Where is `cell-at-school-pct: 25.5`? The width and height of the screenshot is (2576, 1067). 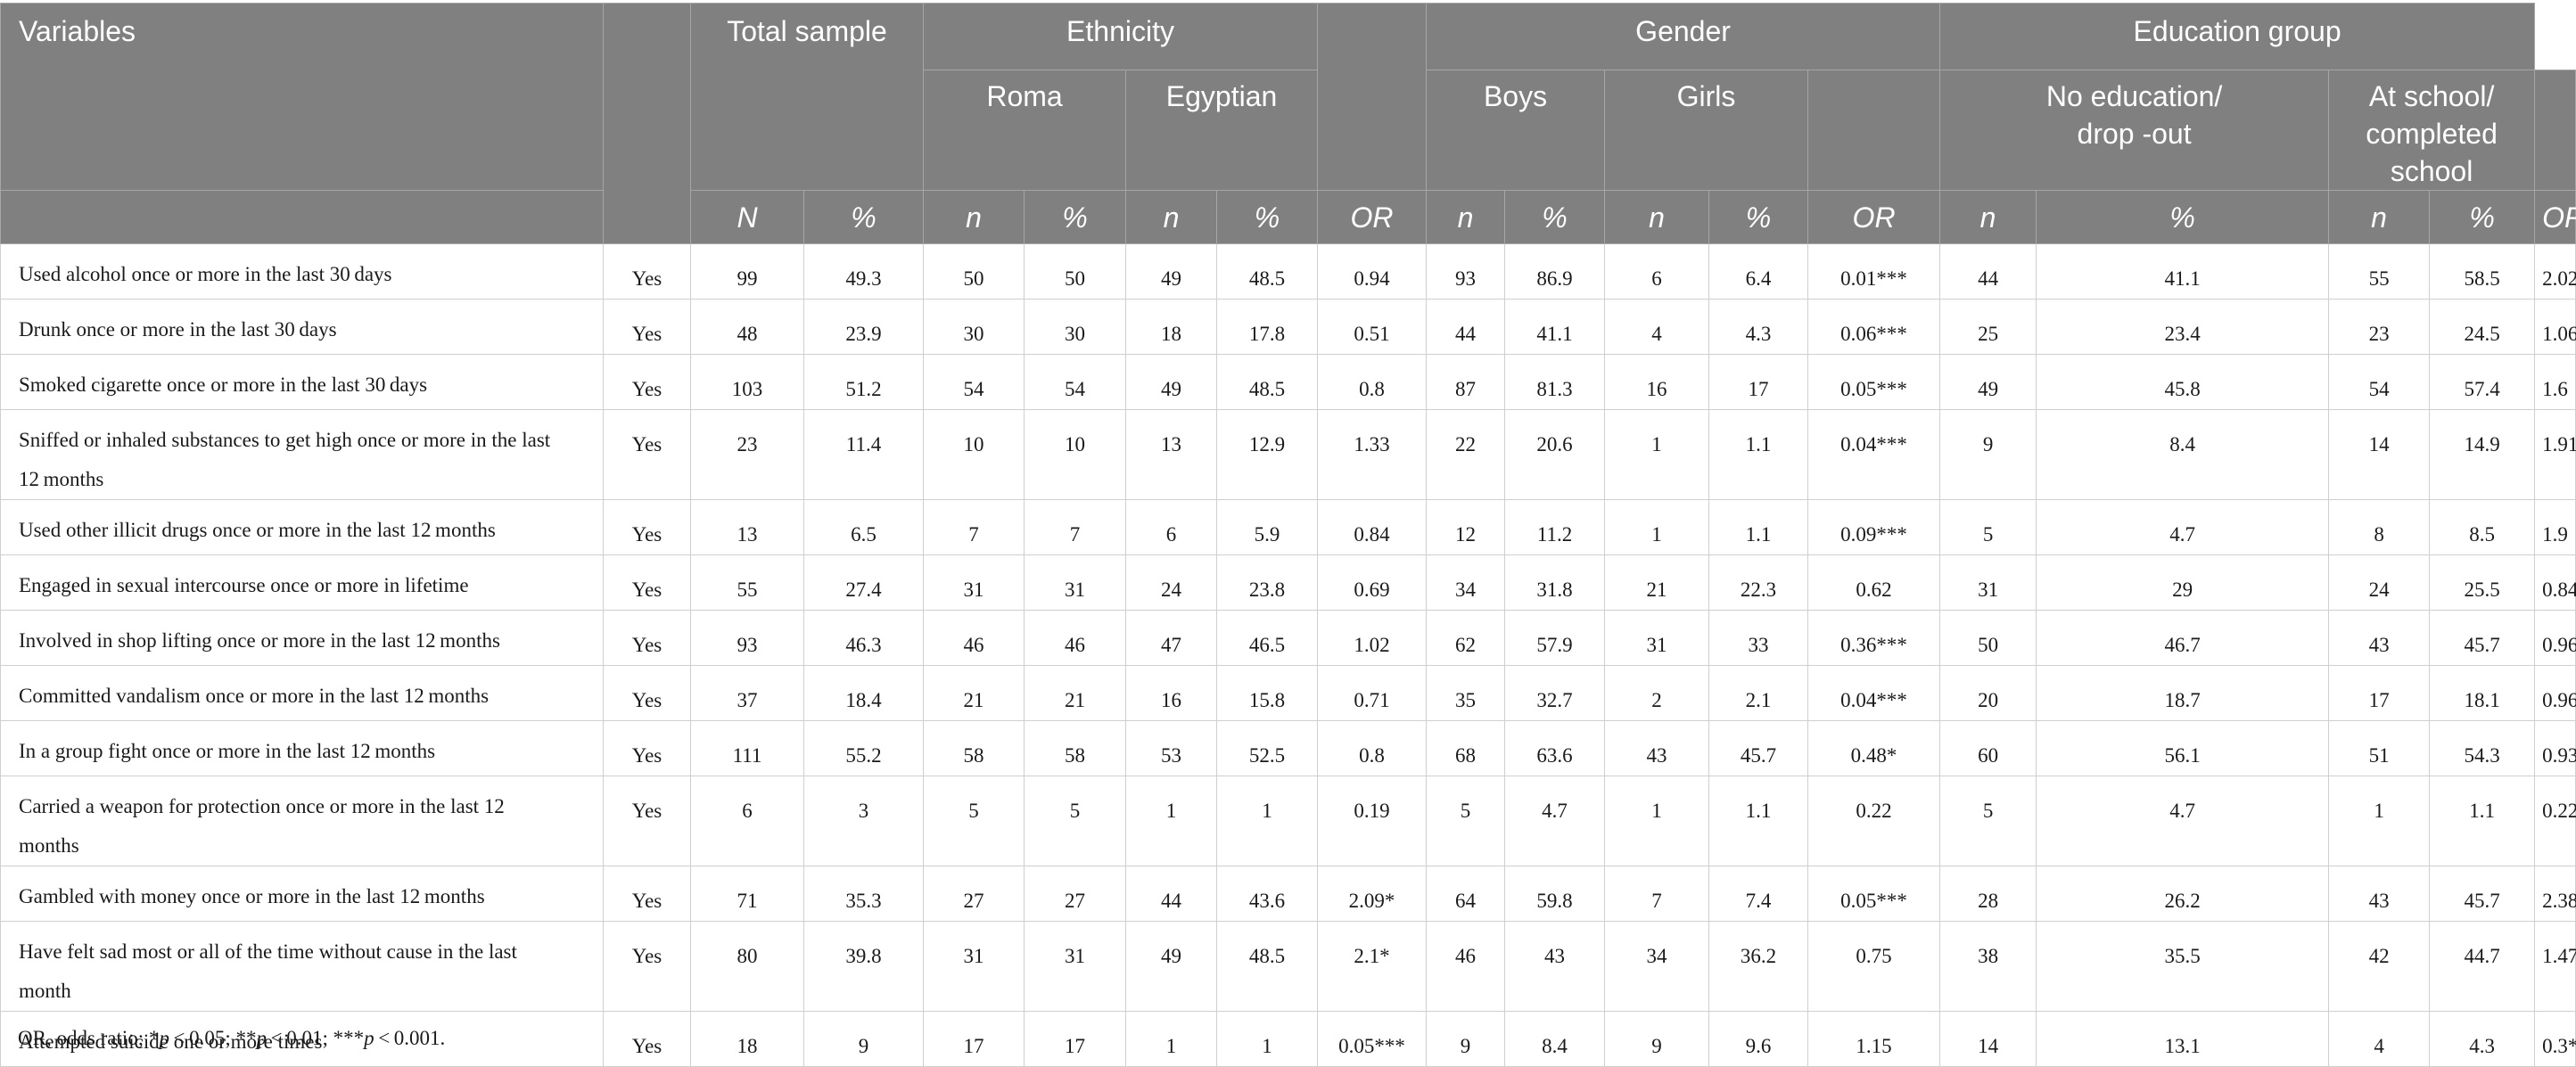
cell-at-school-pct: 25.5 is located at coordinates (2482, 582).